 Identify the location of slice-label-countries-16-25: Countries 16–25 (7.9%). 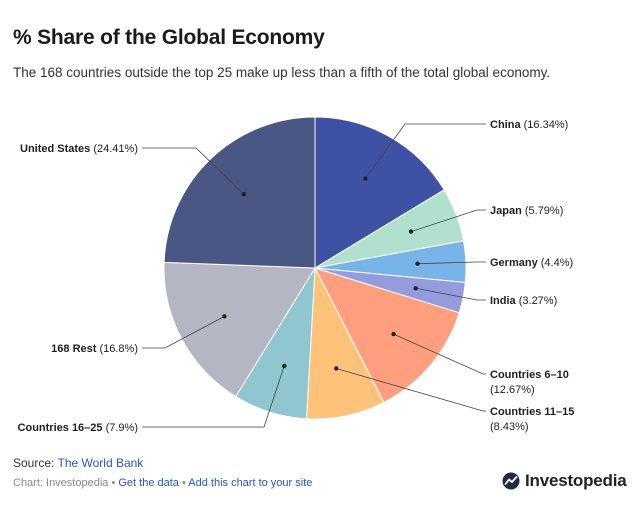
(78, 428).